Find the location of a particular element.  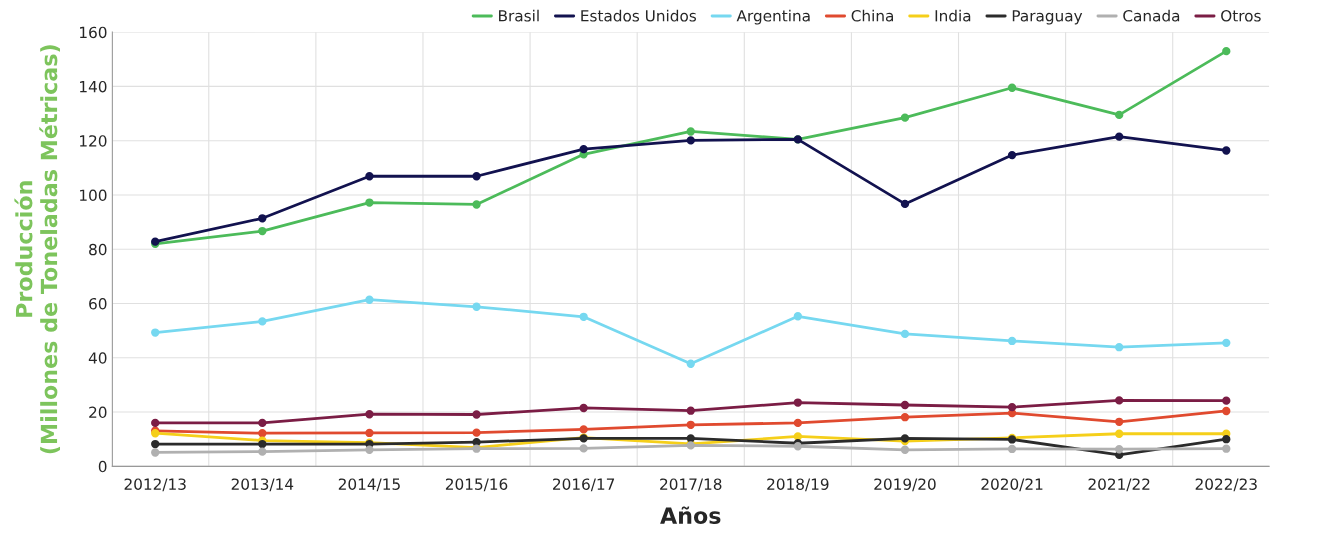

legend-label: Canada is located at coordinates (1151, 15).